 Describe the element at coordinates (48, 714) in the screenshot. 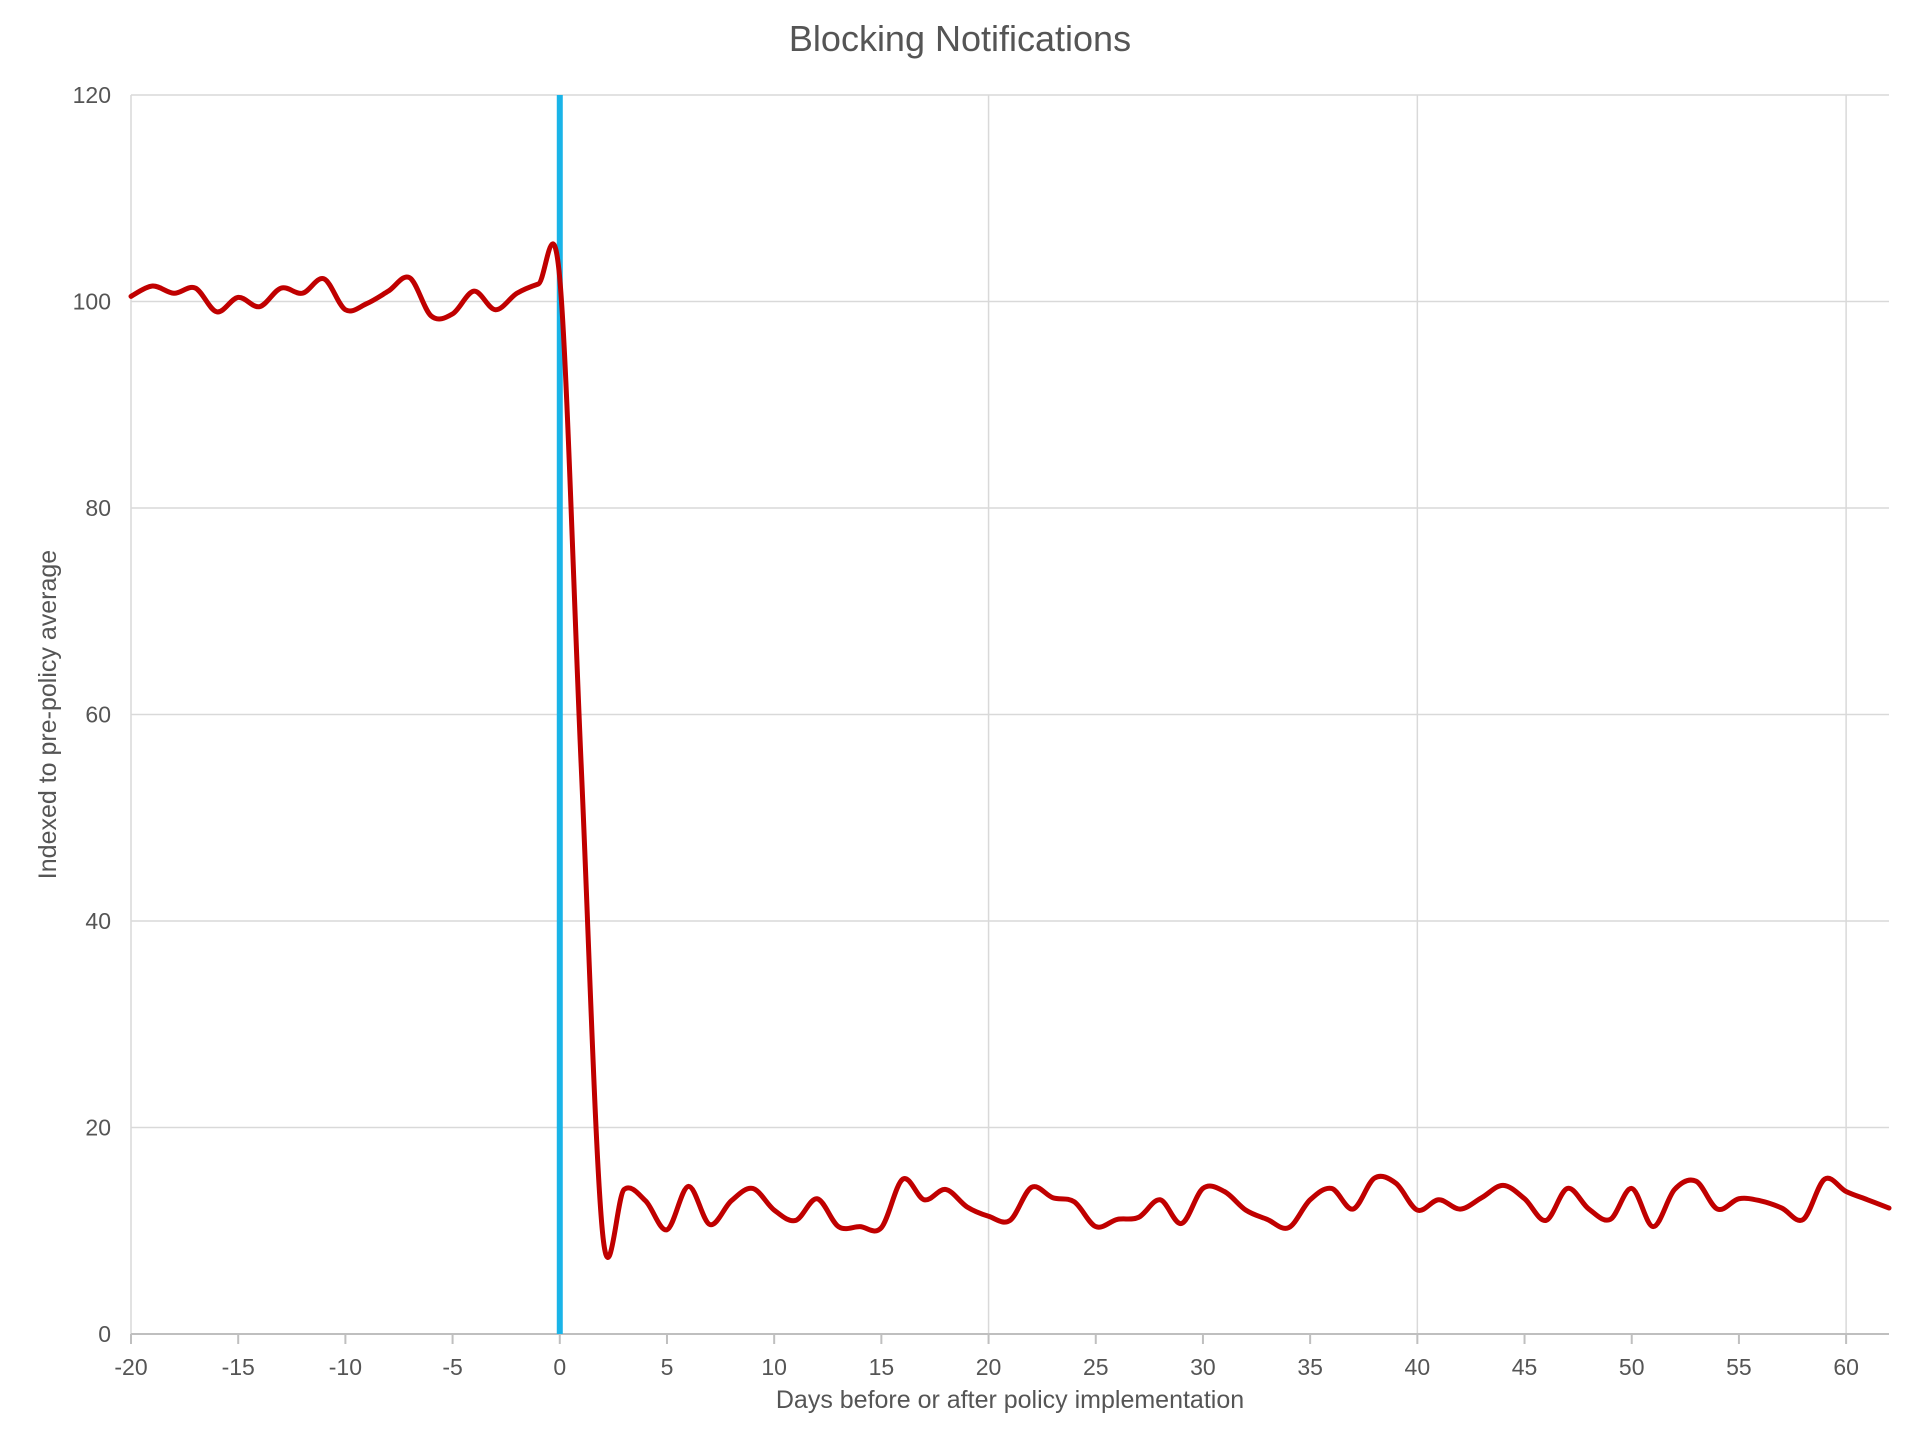

I see `y-axis-title: Indexed to pre-policy average` at that location.